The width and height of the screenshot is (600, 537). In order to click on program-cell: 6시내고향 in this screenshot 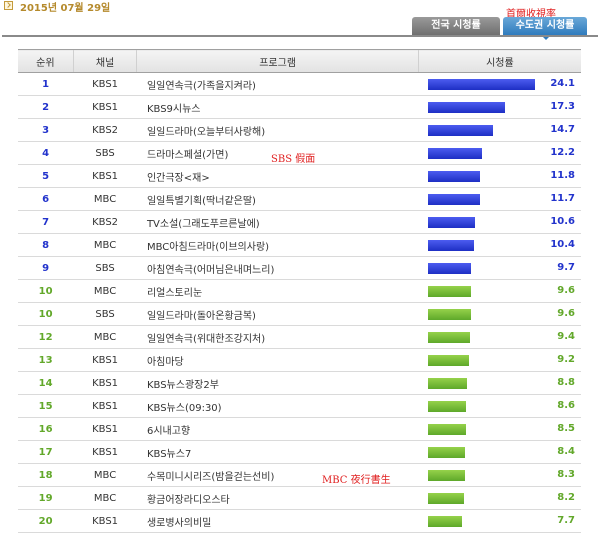, I will do `click(277, 429)`.